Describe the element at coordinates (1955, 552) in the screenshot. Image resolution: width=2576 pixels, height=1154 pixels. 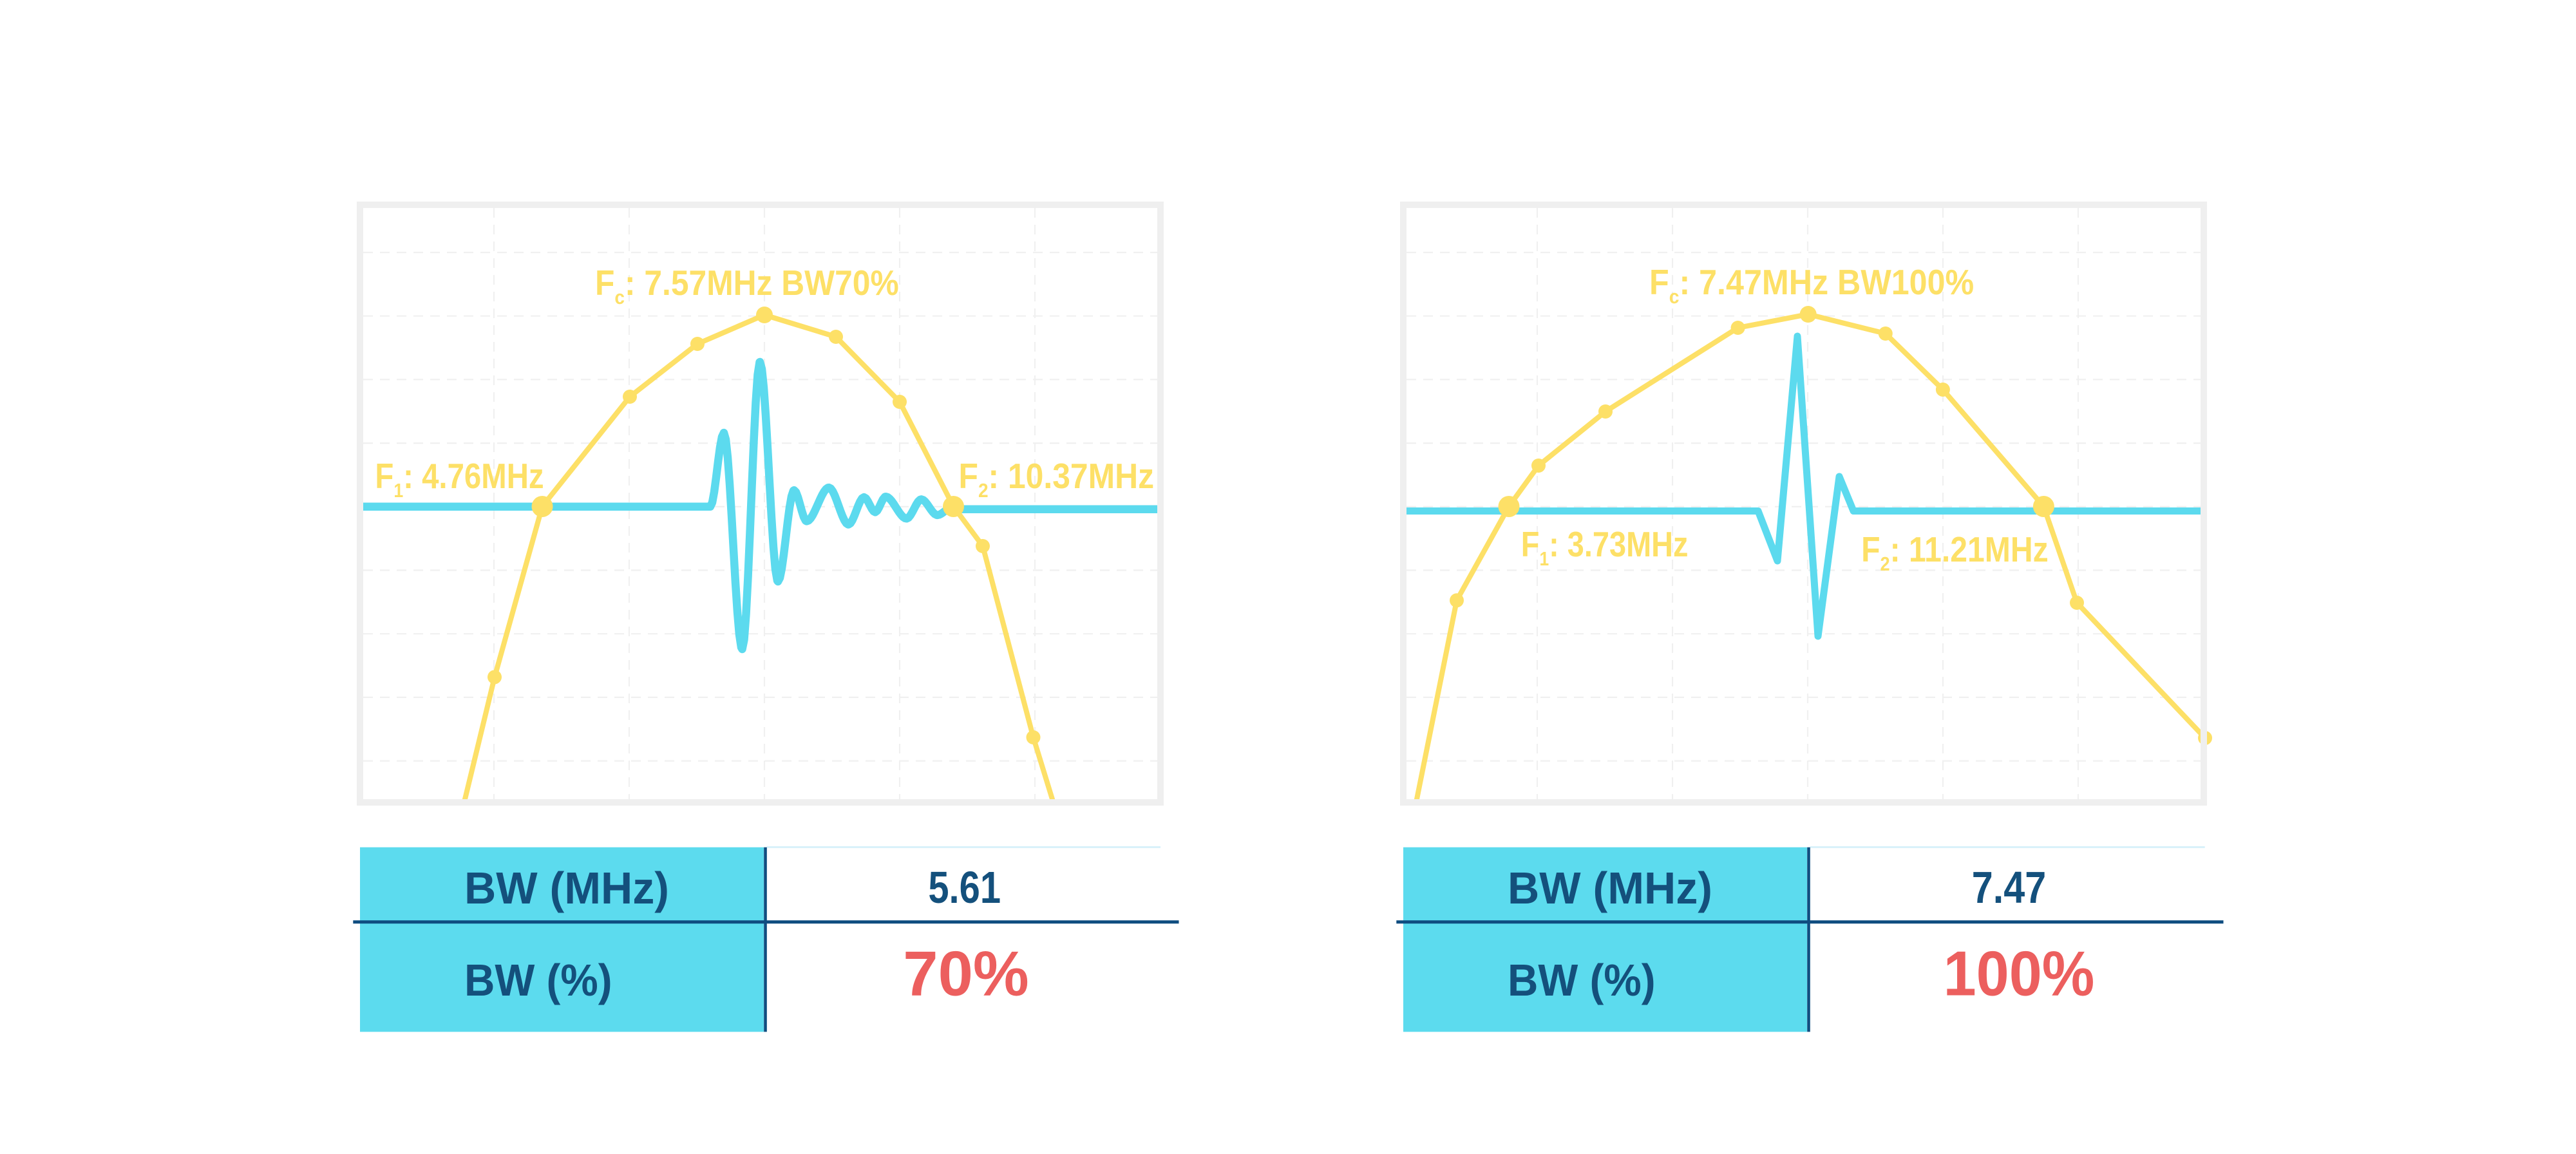
I see `svg-text: F2: 11.21MHz` at that location.